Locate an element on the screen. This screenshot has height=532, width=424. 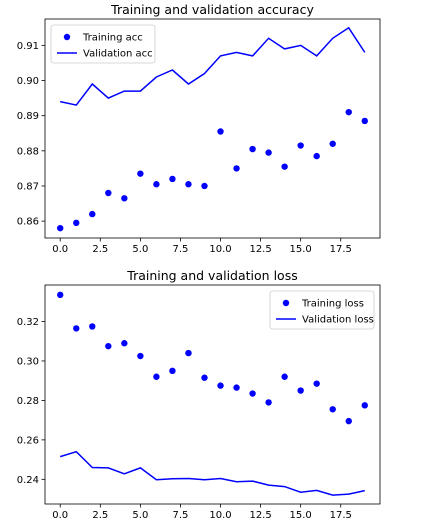
y-tick-label: 0.89 is located at coordinates (28, 116).